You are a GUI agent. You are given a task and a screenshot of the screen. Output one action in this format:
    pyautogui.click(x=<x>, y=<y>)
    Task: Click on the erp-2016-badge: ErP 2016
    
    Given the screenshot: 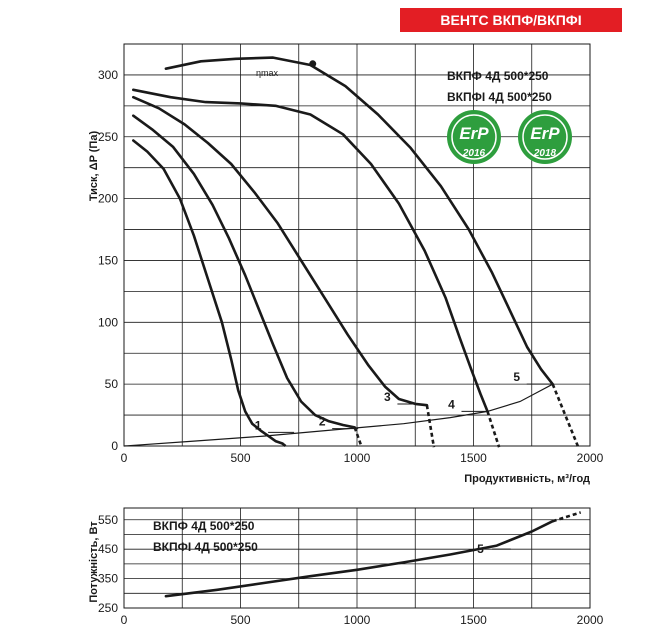 What is the action you would take?
    pyautogui.click(x=474, y=137)
    